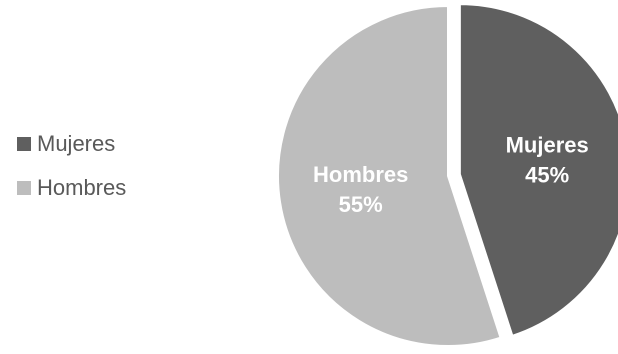 The height and width of the screenshot is (354, 618). Describe the element at coordinates (547, 144) in the screenshot. I see `slice-category-label-mujeres: Mujeres` at that location.